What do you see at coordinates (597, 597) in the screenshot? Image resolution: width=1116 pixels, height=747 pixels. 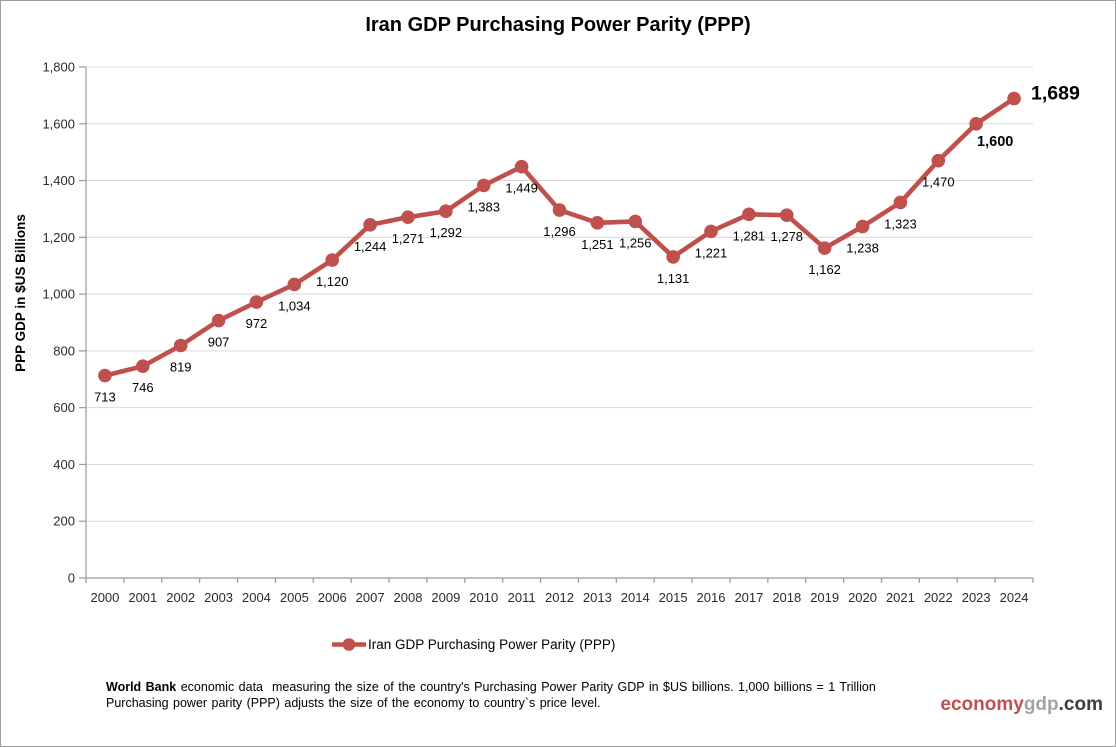 I see `x-tick-label: 2013` at bounding box center [597, 597].